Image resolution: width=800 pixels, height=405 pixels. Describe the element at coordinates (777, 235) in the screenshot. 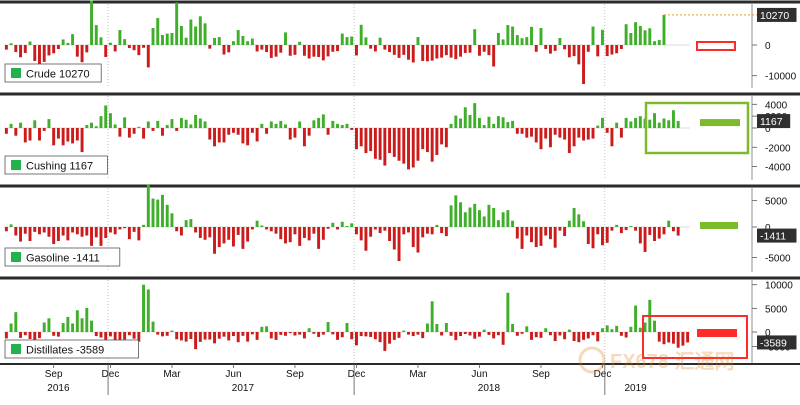

I see `latest-value-badge` at that location.